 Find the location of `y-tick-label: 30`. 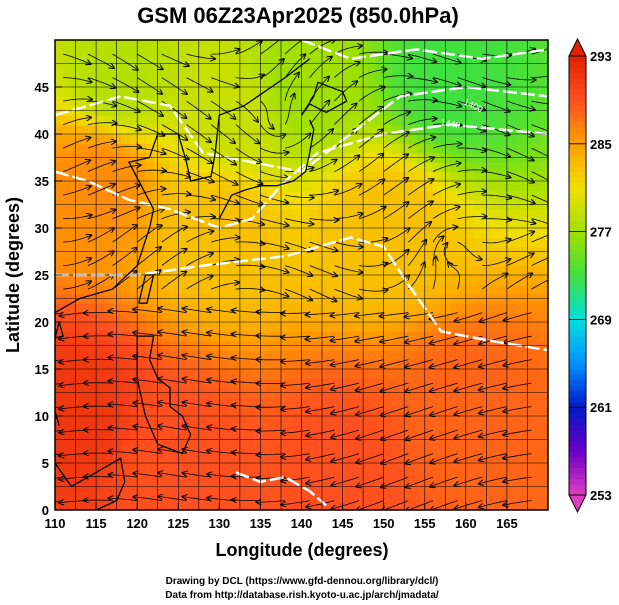

y-tick-label: 30 is located at coordinates (42, 228).